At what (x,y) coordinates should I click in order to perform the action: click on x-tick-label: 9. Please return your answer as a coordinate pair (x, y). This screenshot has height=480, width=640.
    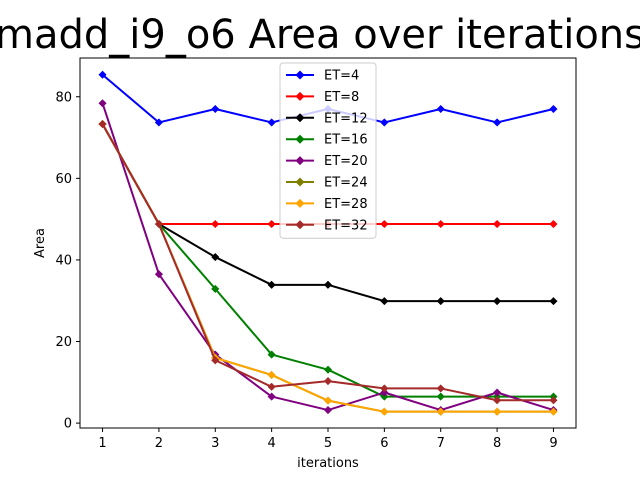
    Looking at the image, I should click on (553, 443).